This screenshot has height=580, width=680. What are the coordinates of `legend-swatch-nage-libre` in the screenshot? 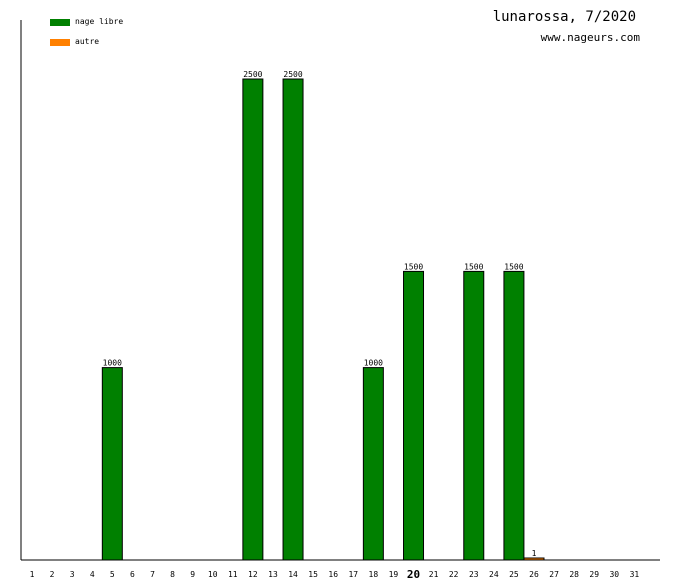 It's located at (60, 22).